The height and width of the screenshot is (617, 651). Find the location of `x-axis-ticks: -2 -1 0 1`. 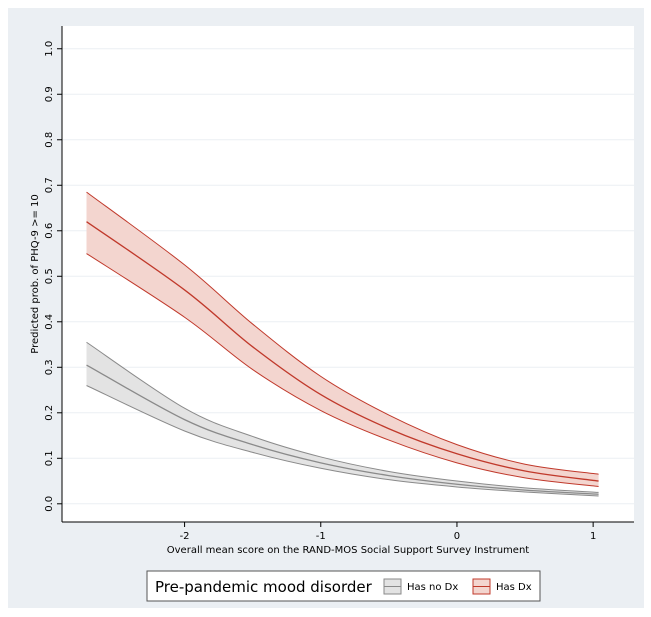

x-axis-ticks: -2 -1 0 1 is located at coordinates (388, 532).